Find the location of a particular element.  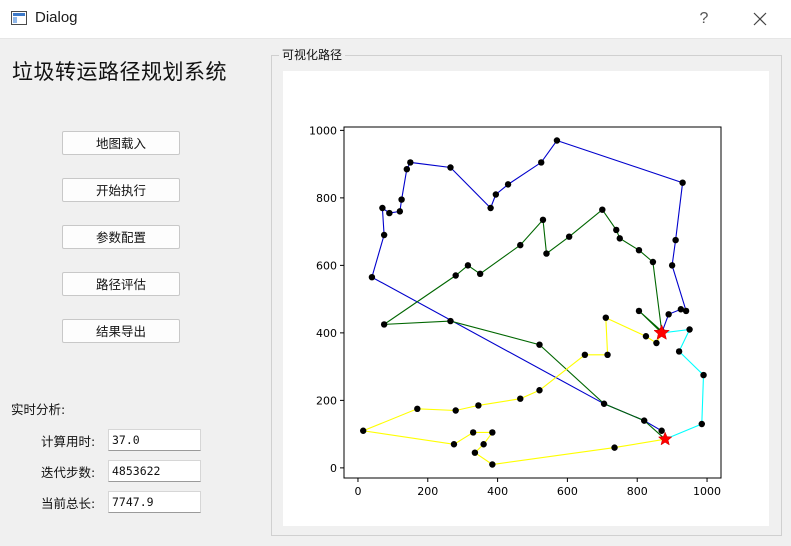

close-button is located at coordinates (760, 19).